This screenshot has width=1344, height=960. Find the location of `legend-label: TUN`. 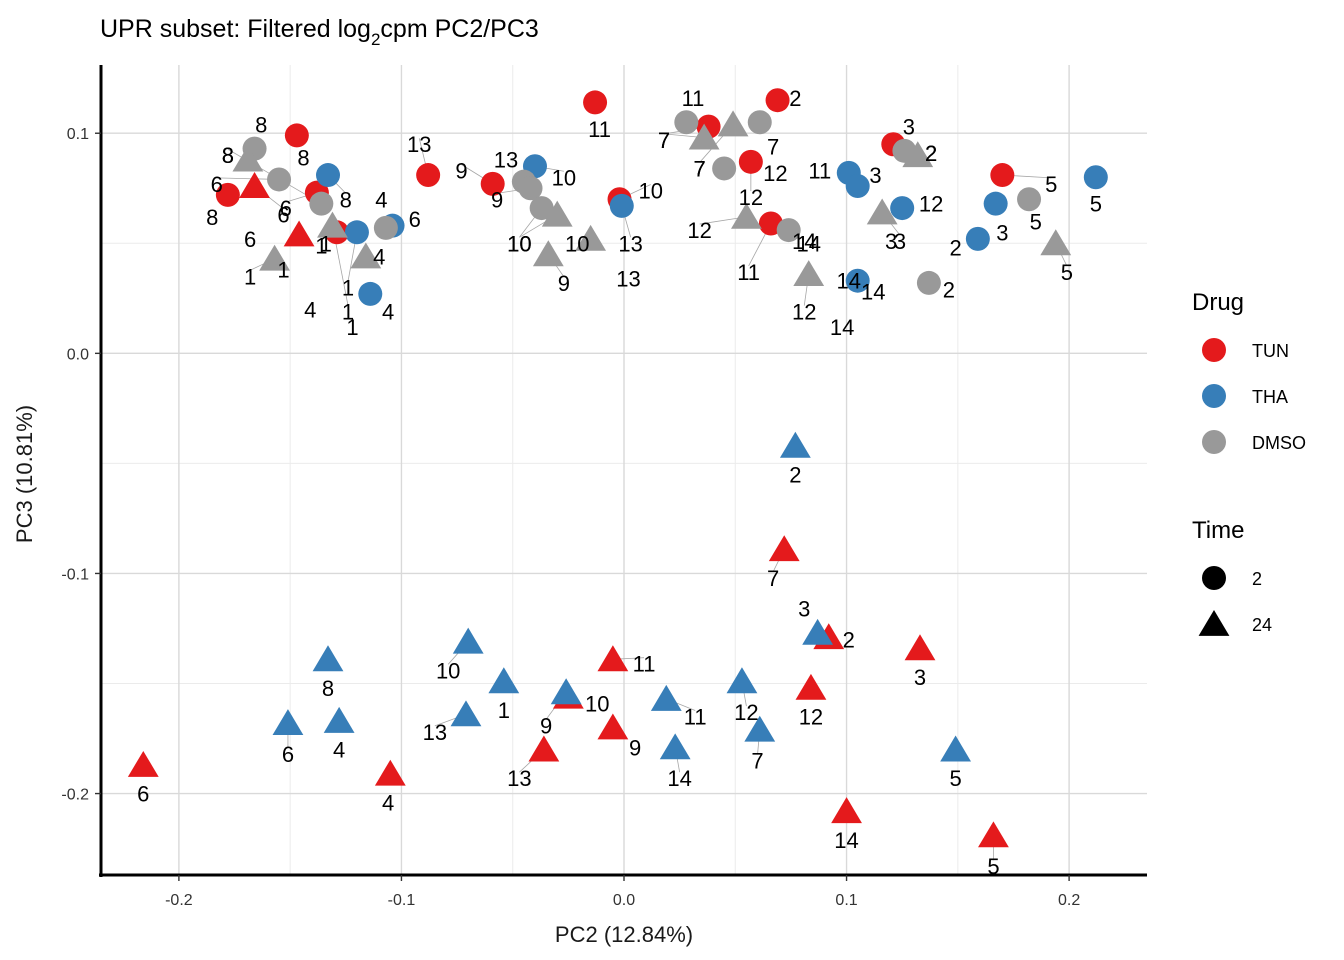

legend-label: TUN is located at coordinates (1270, 351).